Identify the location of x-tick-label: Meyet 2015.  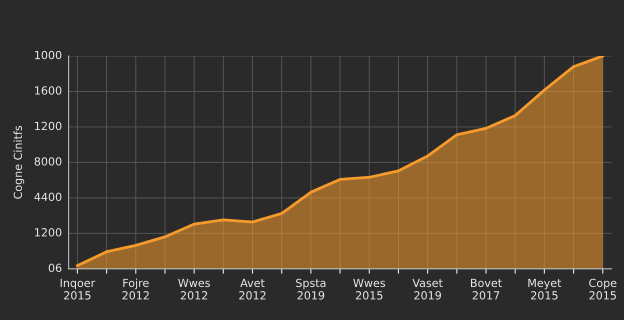
(545, 289).